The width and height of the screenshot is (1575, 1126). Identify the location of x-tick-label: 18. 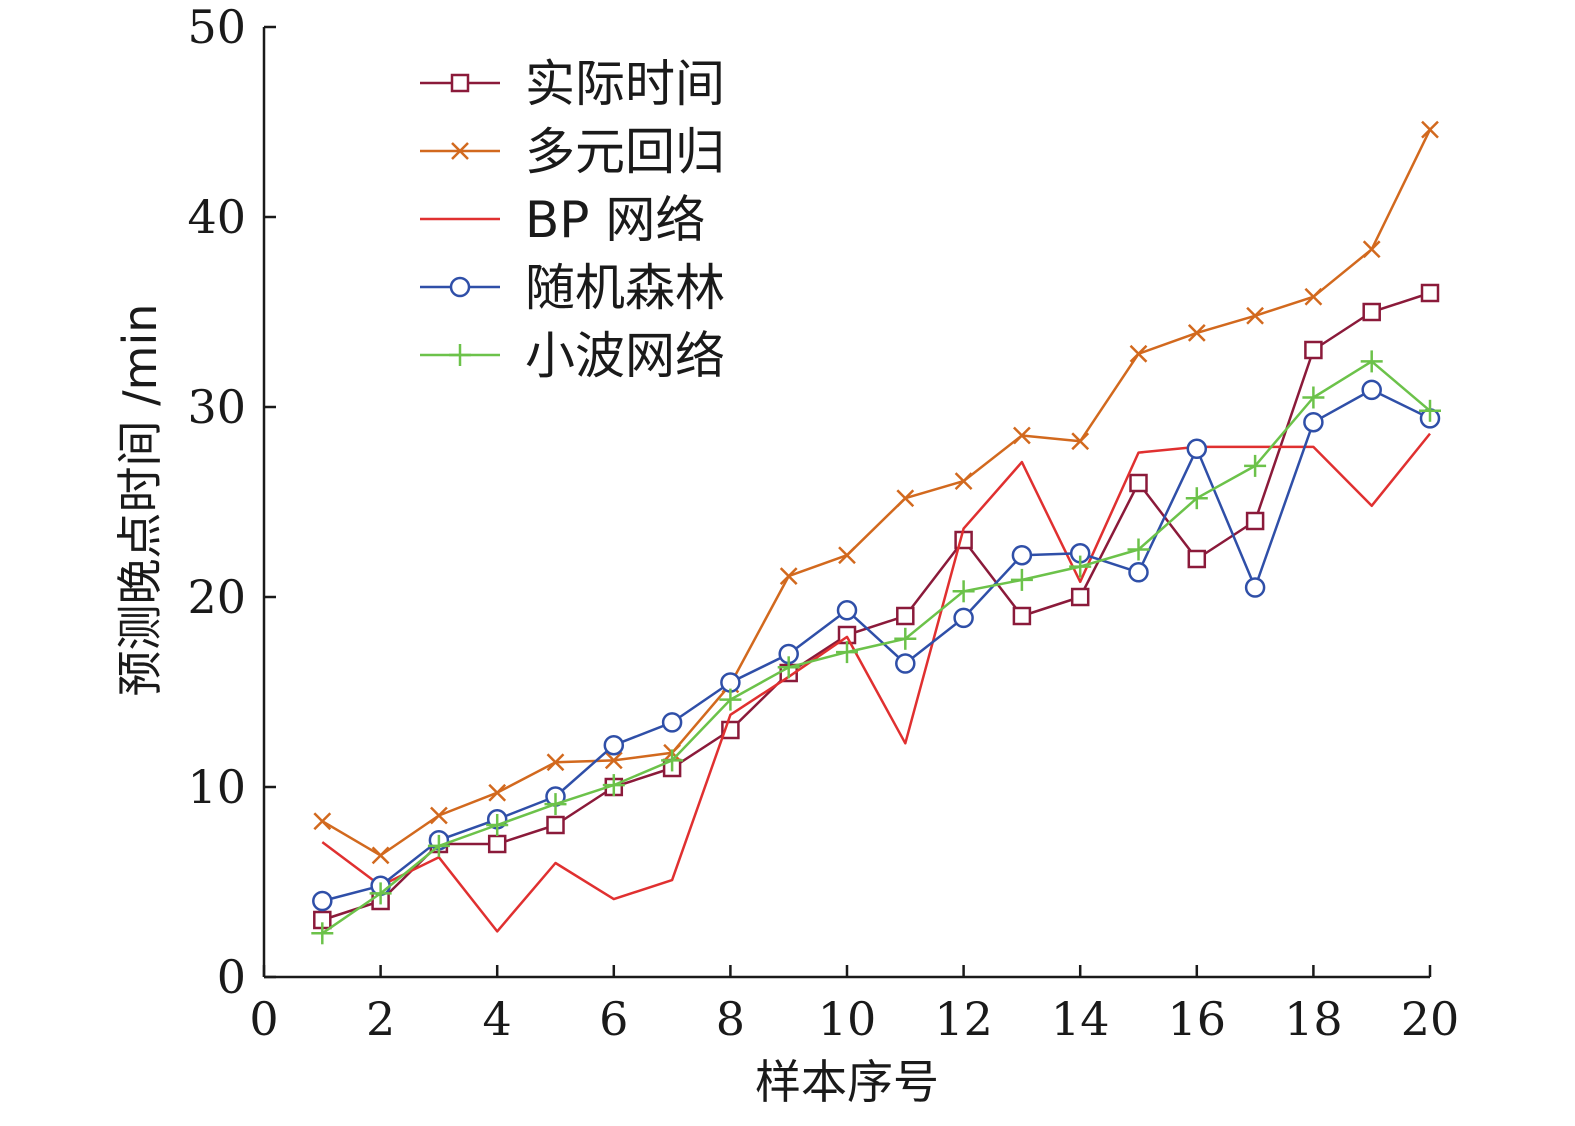
(1313, 1019).